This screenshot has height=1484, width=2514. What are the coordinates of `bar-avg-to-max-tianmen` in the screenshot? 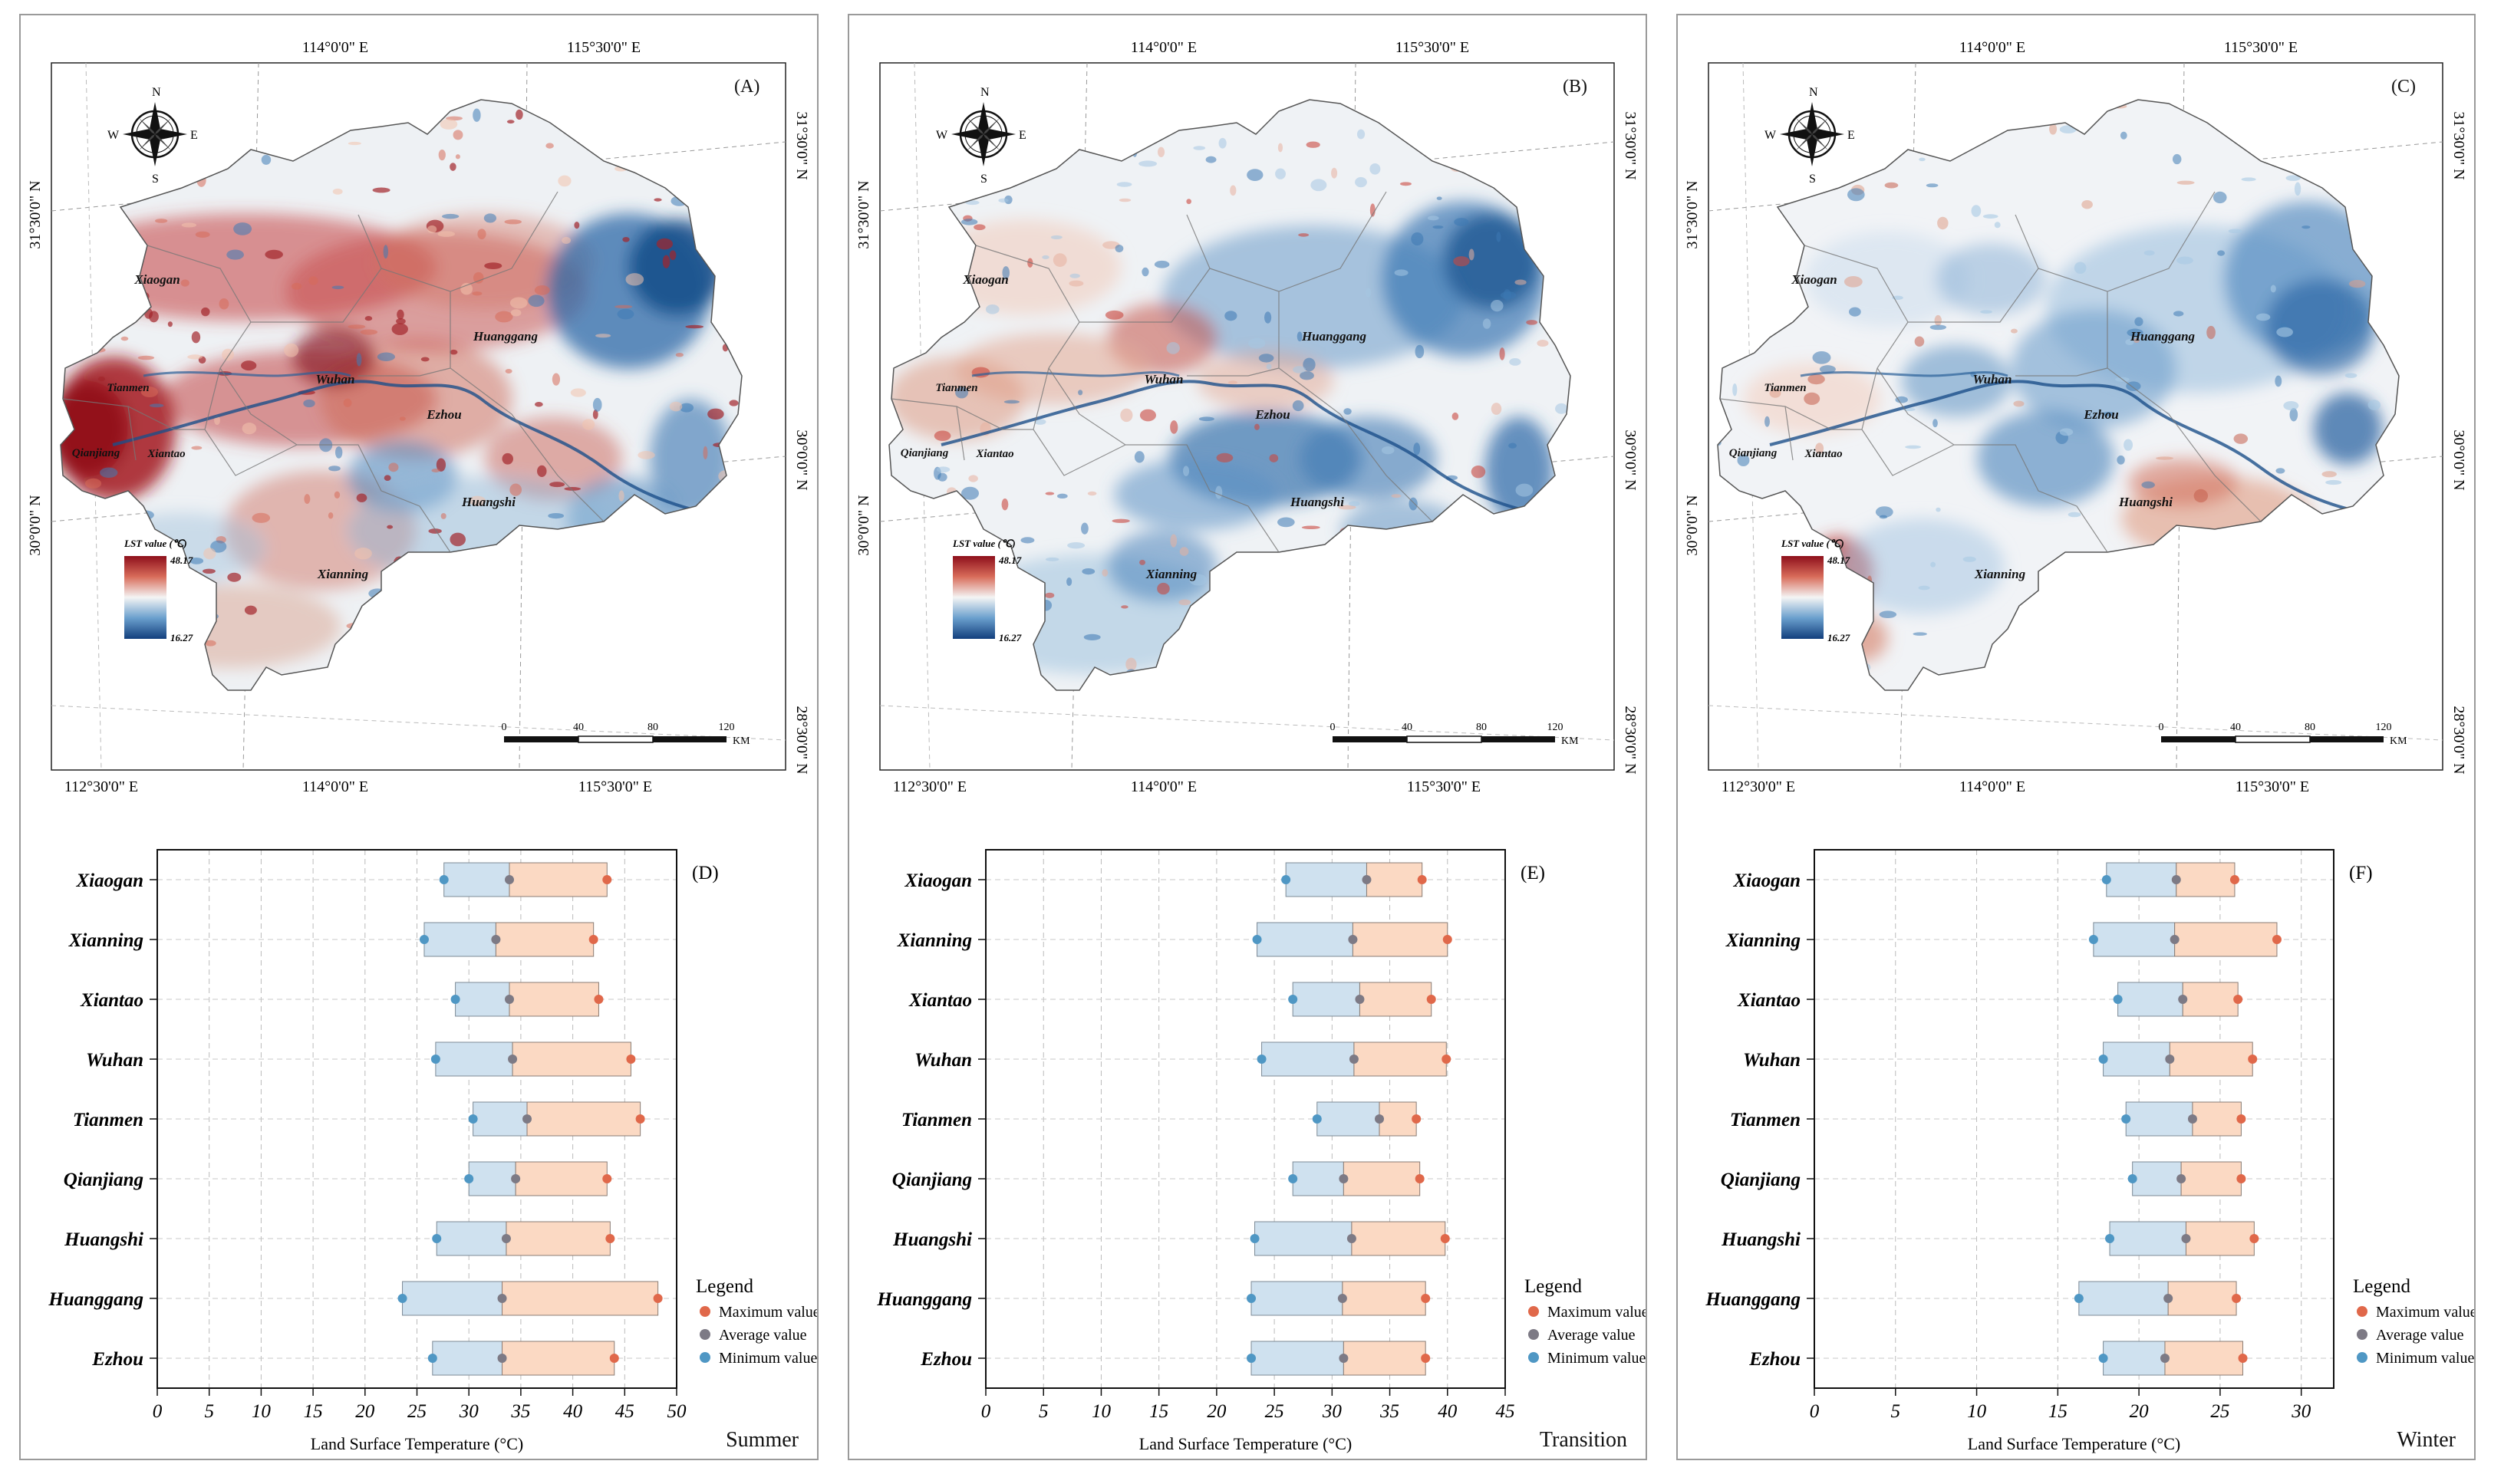 It's located at (584, 1119).